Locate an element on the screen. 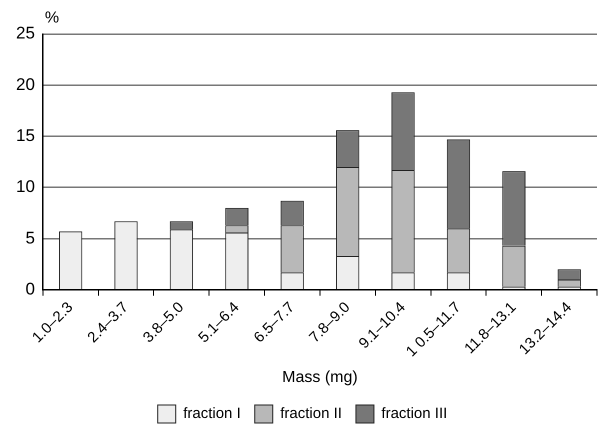 This screenshot has width=615, height=441. y-tick-label: 10 is located at coordinates (25, 186).